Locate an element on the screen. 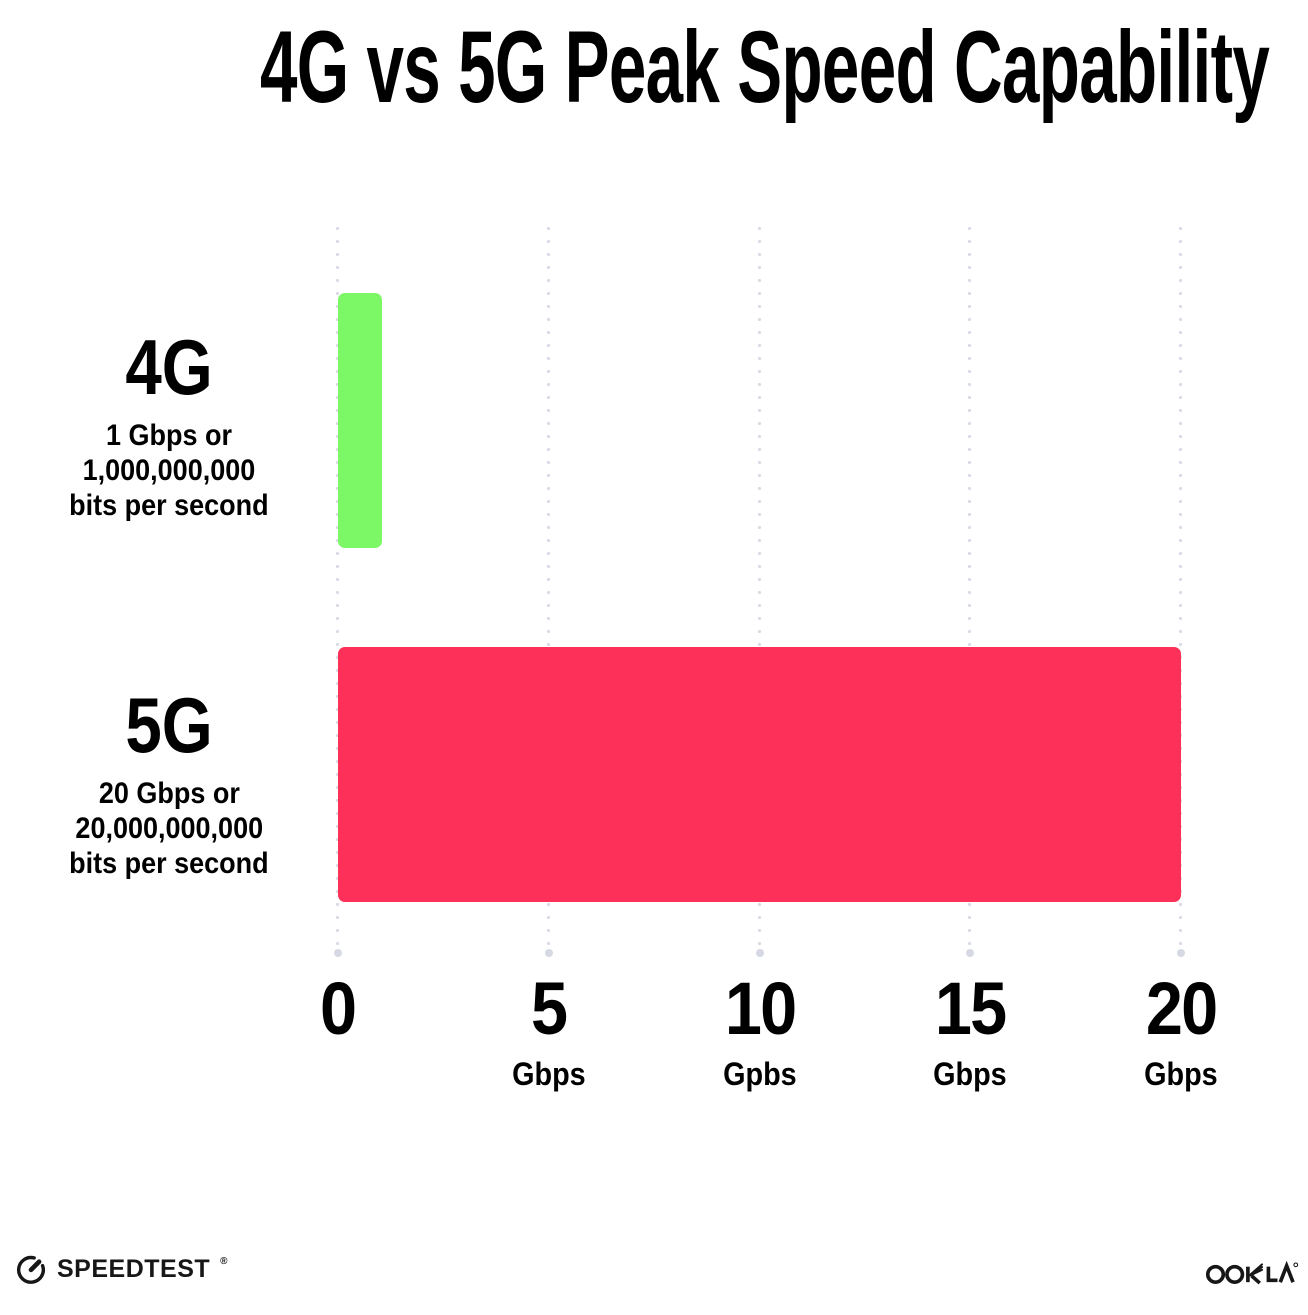 Image resolution: width=1308 pixels, height=1315 pixels. row-label-5g-line2: 20,000,000,000 is located at coordinates (169, 828).